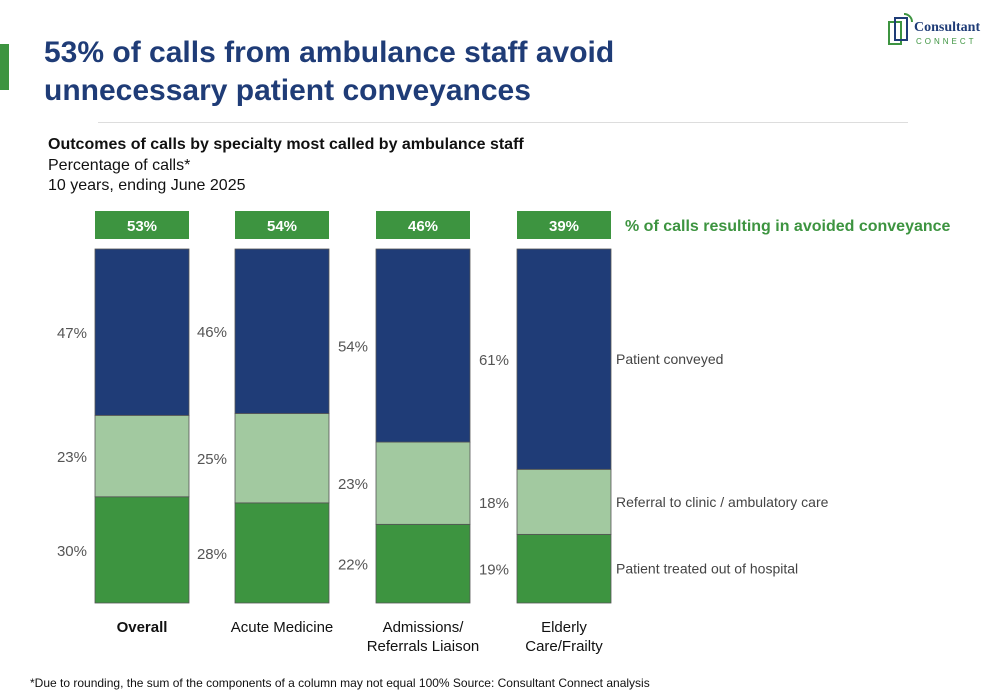  What do you see at coordinates (423, 646) in the screenshot?
I see `category-label: Referrals Liaison` at bounding box center [423, 646].